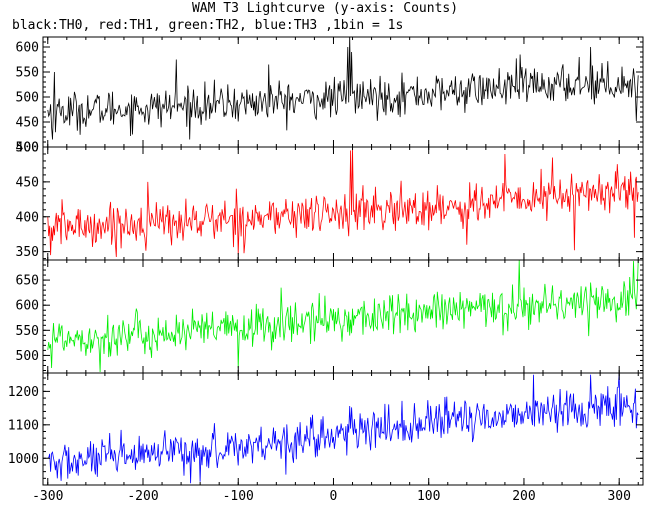 The image size is (650, 505). What do you see at coordinates (523, 496) in the screenshot?
I see `x-tick-label: 200` at bounding box center [523, 496].